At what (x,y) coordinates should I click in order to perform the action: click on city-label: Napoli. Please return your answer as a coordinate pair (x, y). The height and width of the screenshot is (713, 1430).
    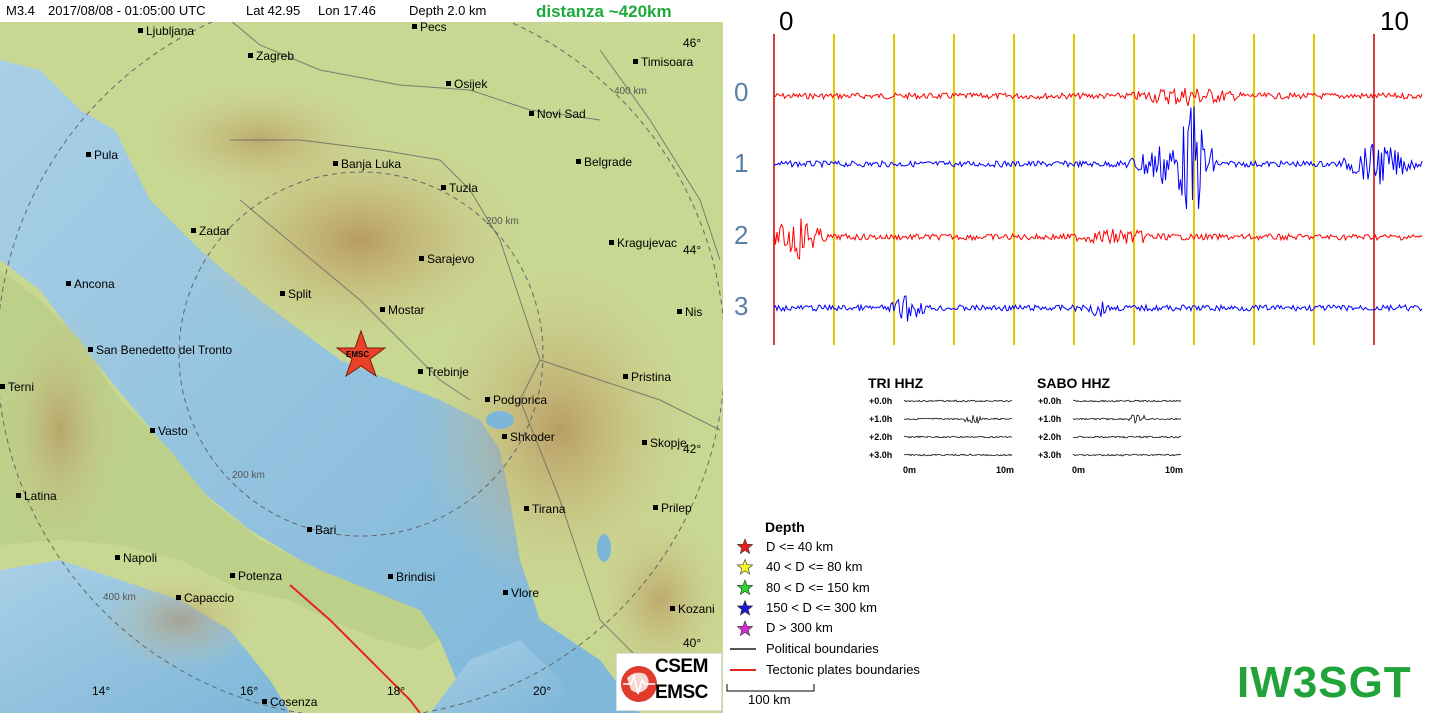
    Looking at the image, I should click on (136, 558).